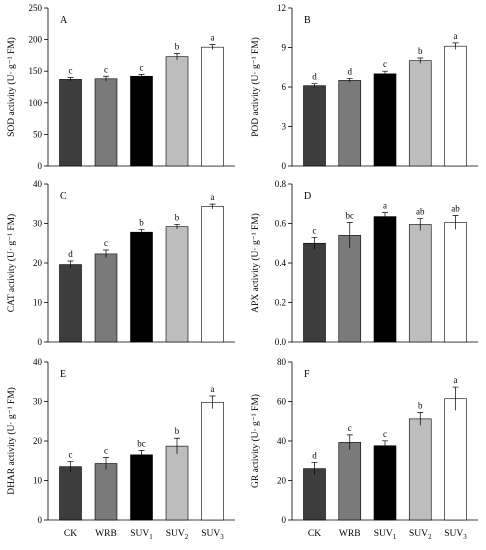 This screenshot has width=486, height=550. I want to click on y-axis-title: SOD activity (U· g⁻¹ FM), so click(11, 87).